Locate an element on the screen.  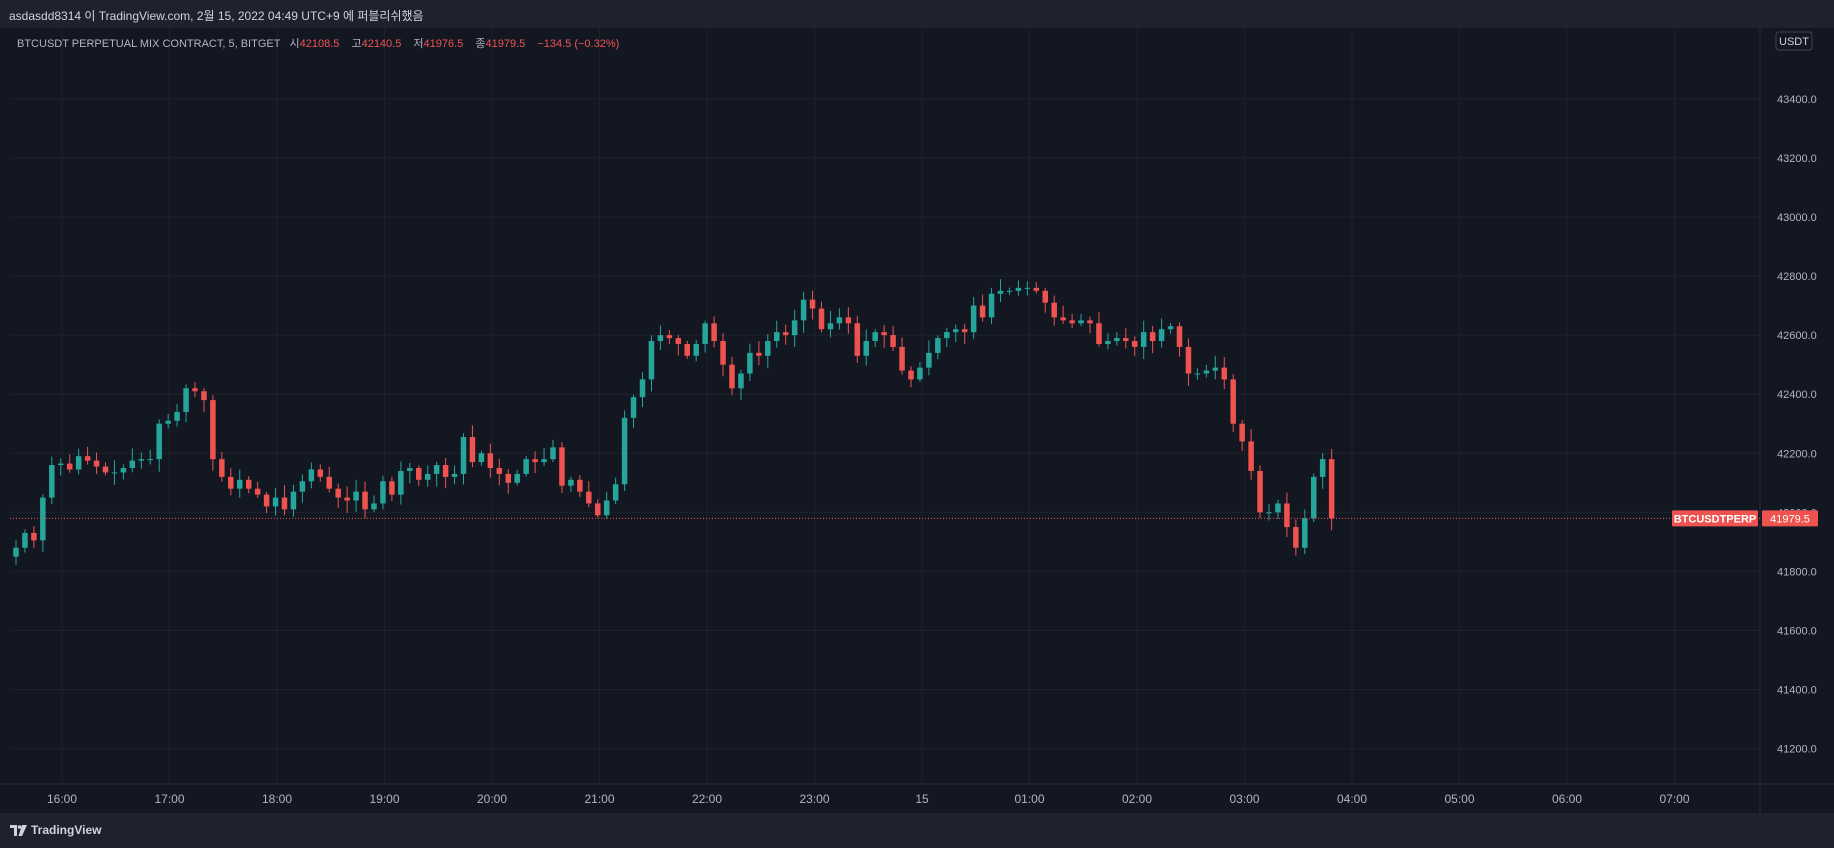
close-label: 종 is located at coordinates (480, 44).